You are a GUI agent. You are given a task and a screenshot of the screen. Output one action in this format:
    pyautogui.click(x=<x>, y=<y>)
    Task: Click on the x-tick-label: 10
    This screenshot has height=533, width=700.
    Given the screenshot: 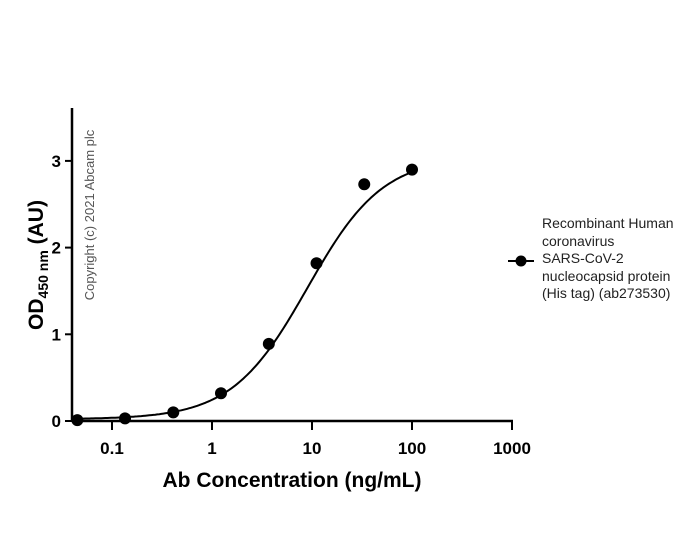 What is the action you would take?
    pyautogui.click(x=312, y=448)
    